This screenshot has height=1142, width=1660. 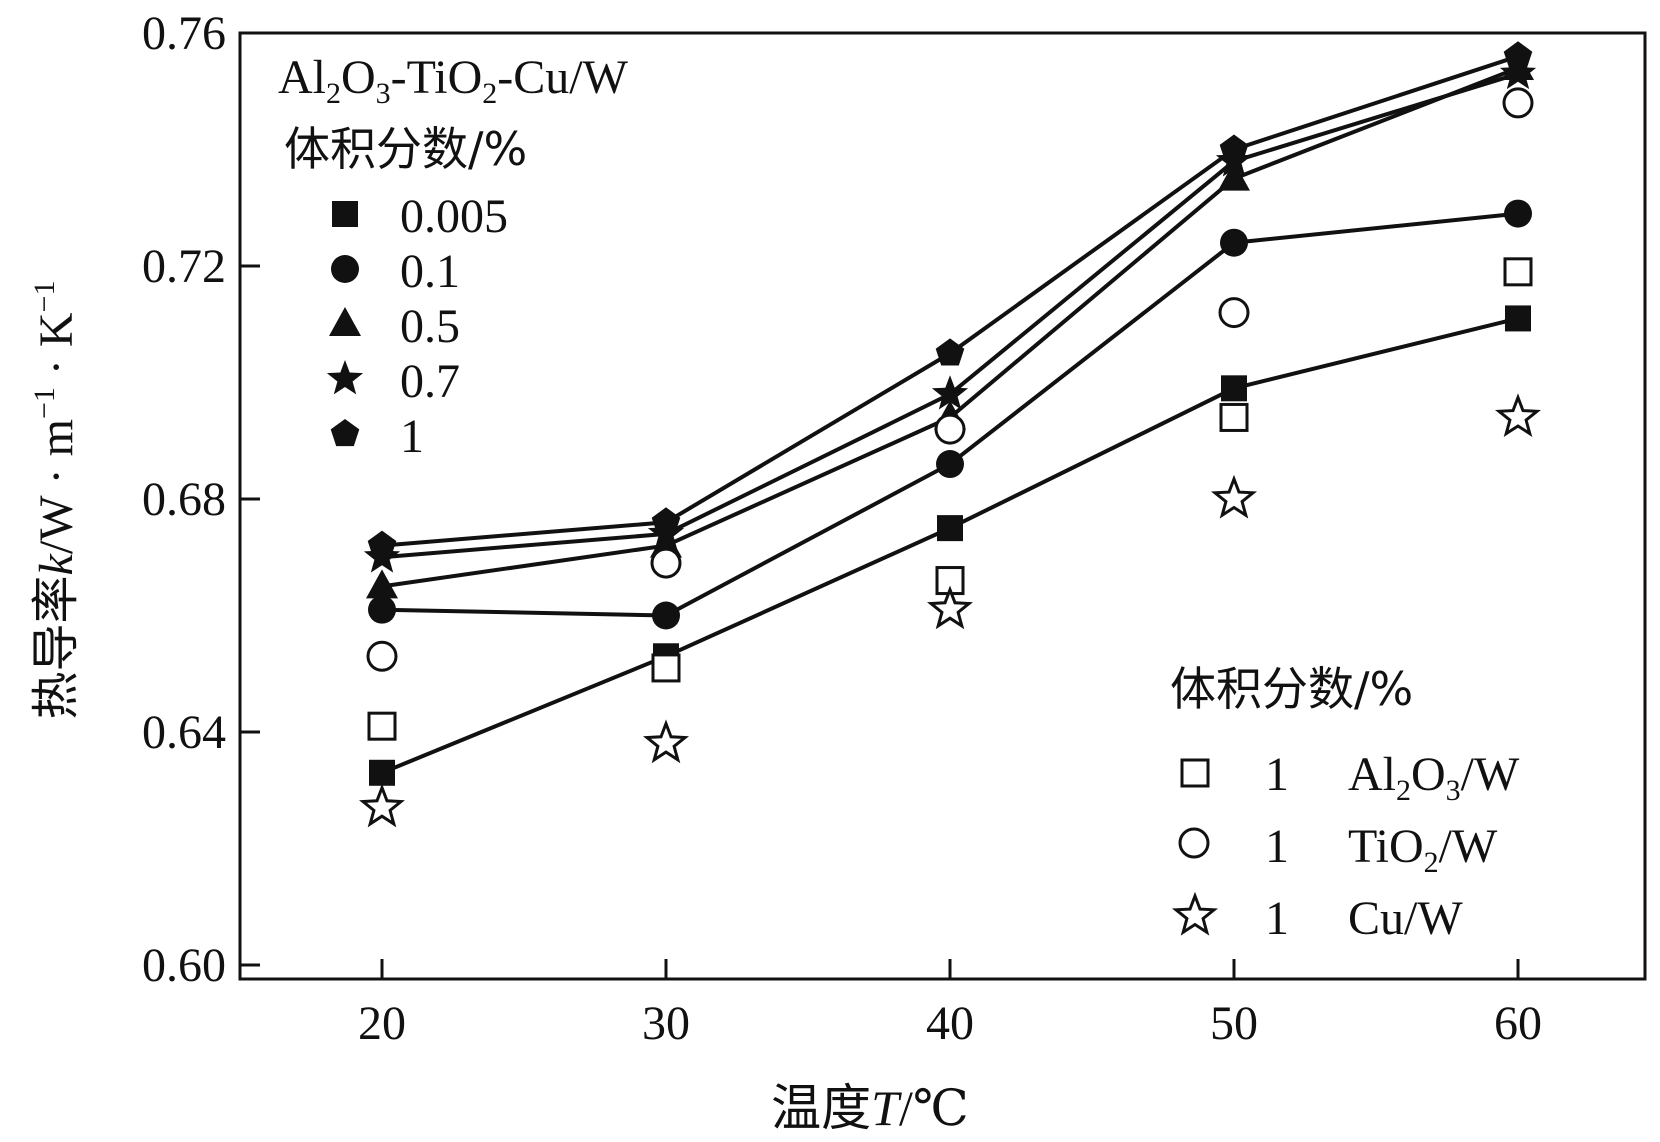 I want to click on legend-top-title-line2: 体积分数/%, so click(x=405, y=149).